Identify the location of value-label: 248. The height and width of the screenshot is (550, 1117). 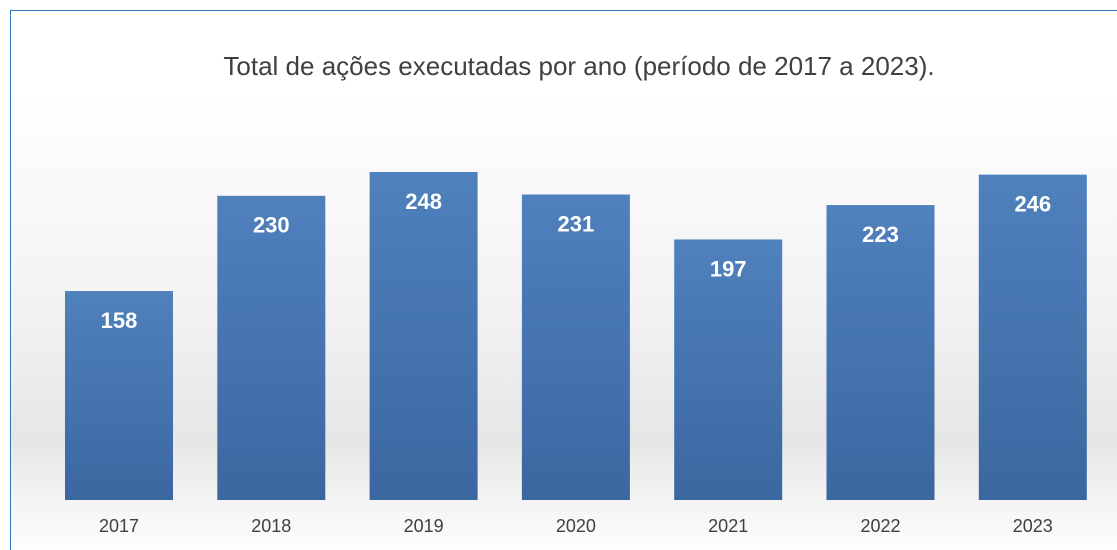
(423, 201).